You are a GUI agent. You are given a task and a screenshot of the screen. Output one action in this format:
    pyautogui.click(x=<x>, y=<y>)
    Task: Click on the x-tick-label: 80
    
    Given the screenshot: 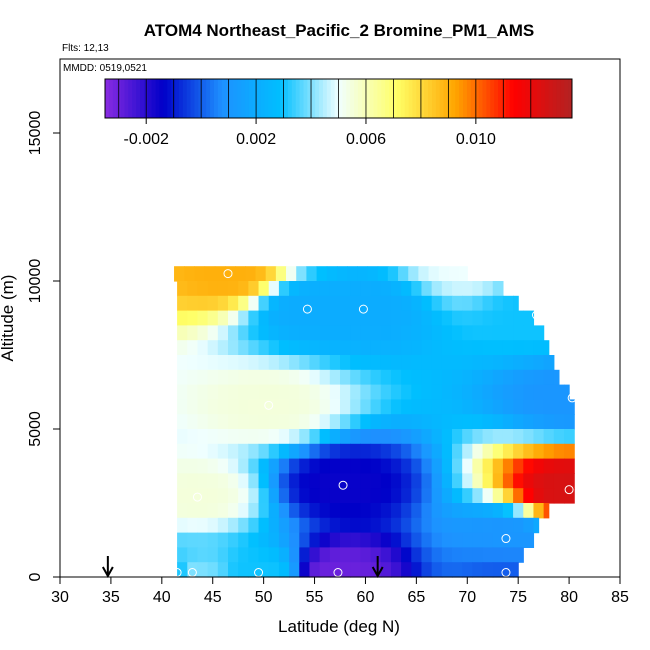 What is the action you would take?
    pyautogui.click(x=569, y=597)
    